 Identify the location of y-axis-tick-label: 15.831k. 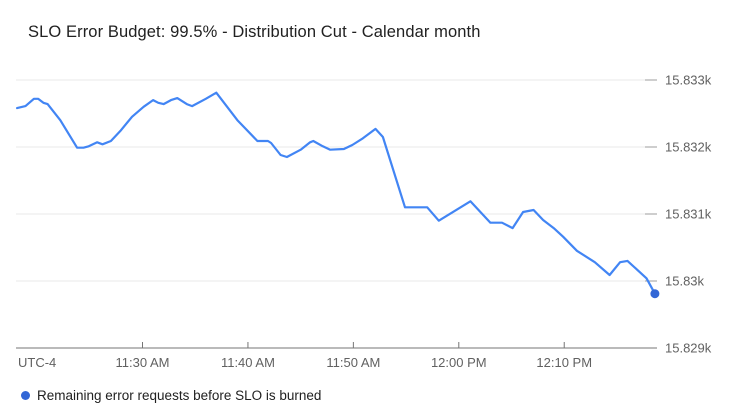
(688, 214).